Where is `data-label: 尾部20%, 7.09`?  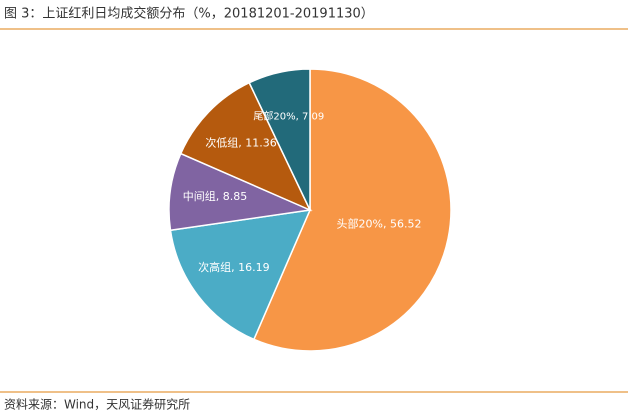 data-label: 尾部20%, 7.09 is located at coordinates (288, 115).